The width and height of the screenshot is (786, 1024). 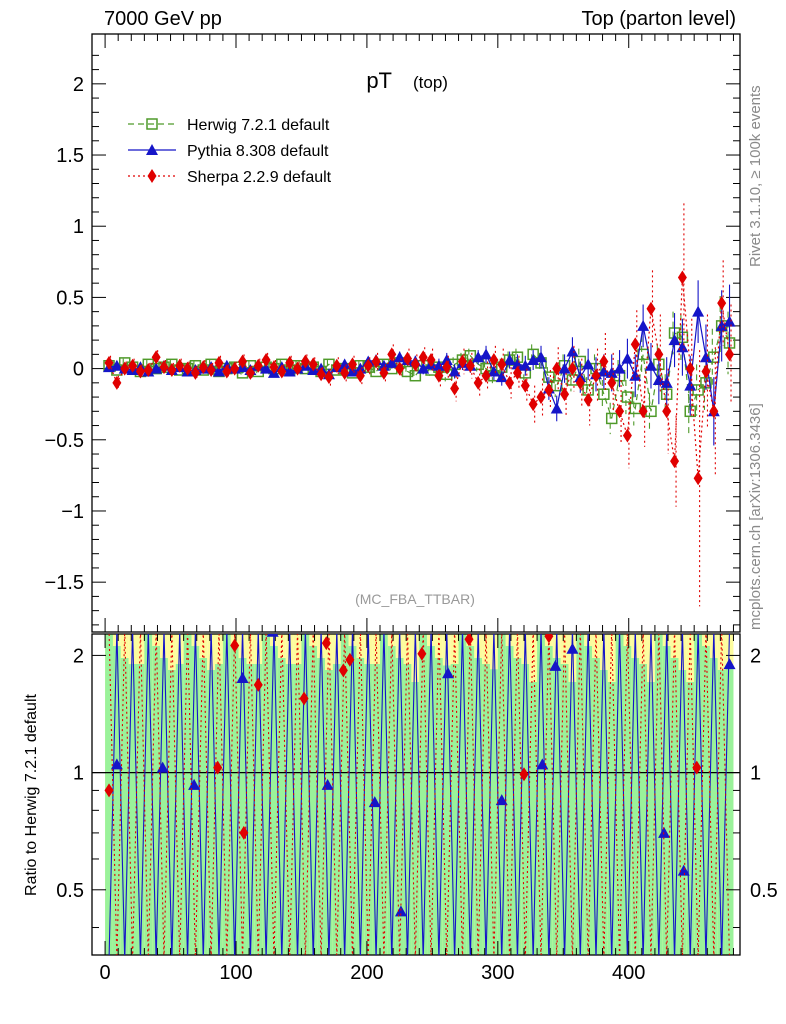 I want to click on ratio-y-tick-label-right: 2, so click(x=755, y=656).